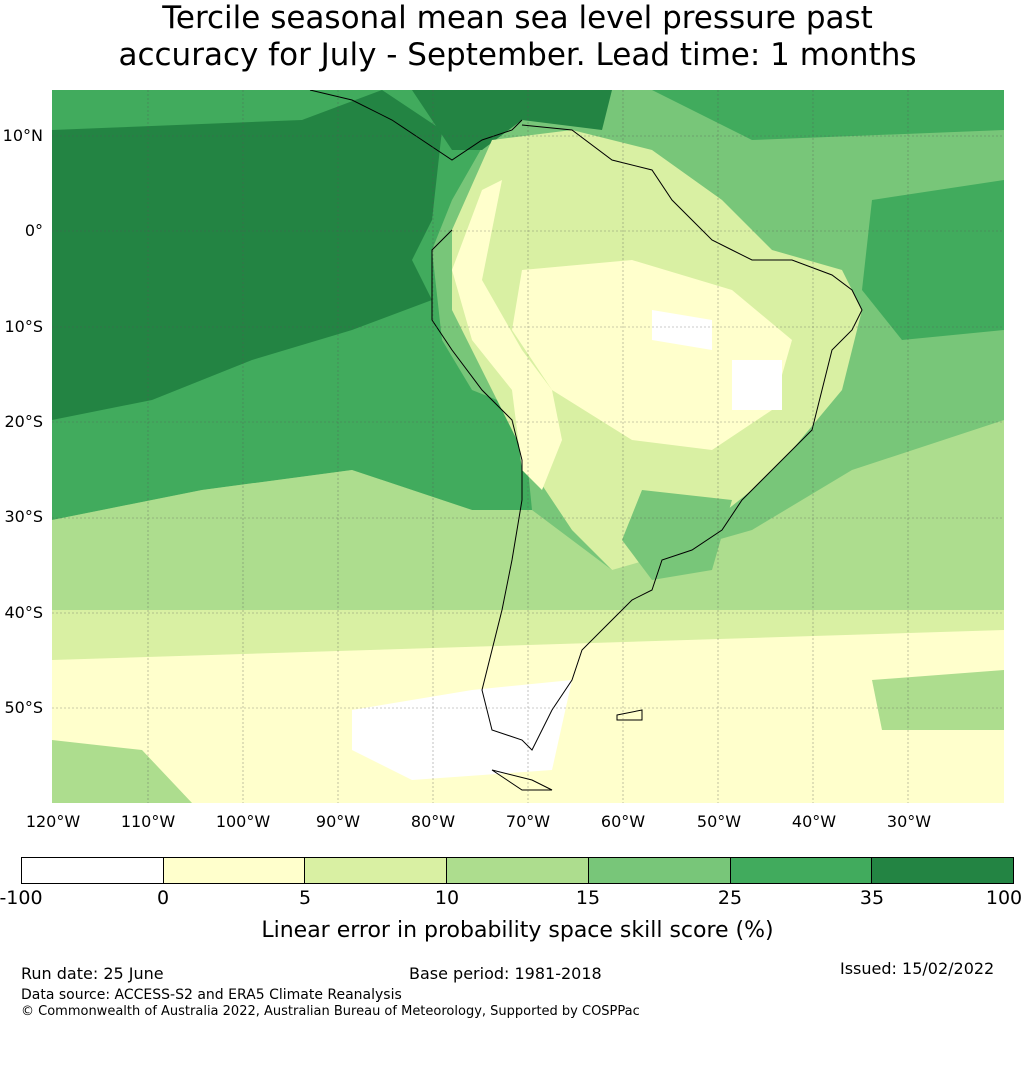 This screenshot has height=1065, width=1035. I want to click on colorbar, so click(517, 870).